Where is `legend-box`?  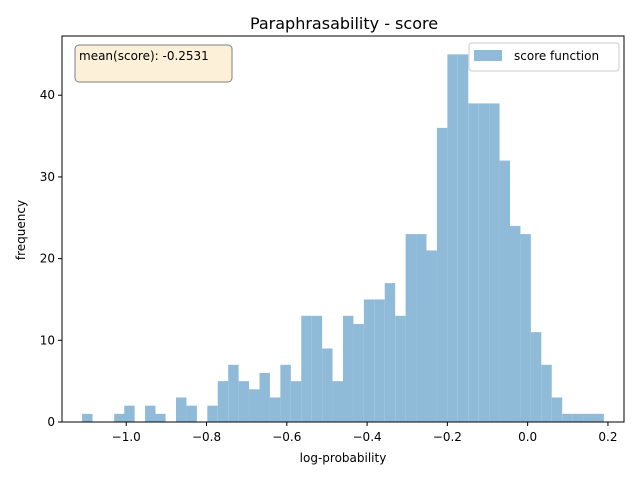 legend-box is located at coordinates (544, 57).